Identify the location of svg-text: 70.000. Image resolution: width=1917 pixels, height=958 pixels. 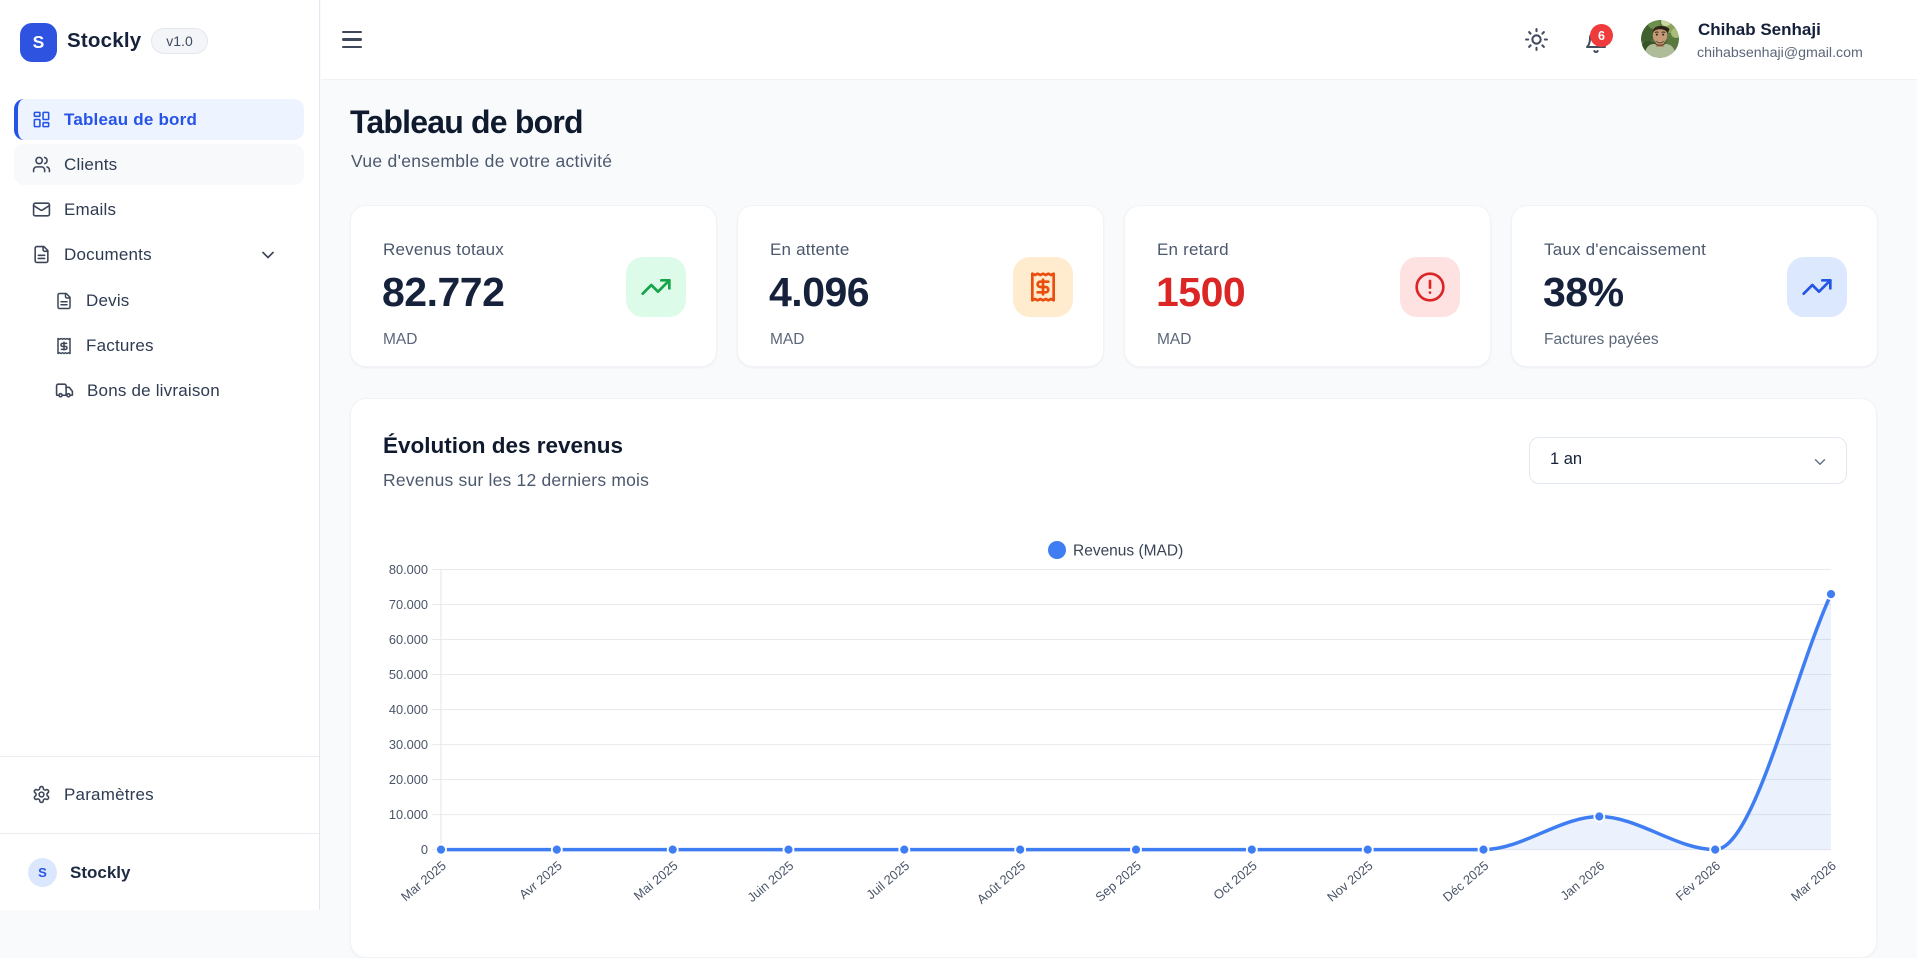
(408, 604).